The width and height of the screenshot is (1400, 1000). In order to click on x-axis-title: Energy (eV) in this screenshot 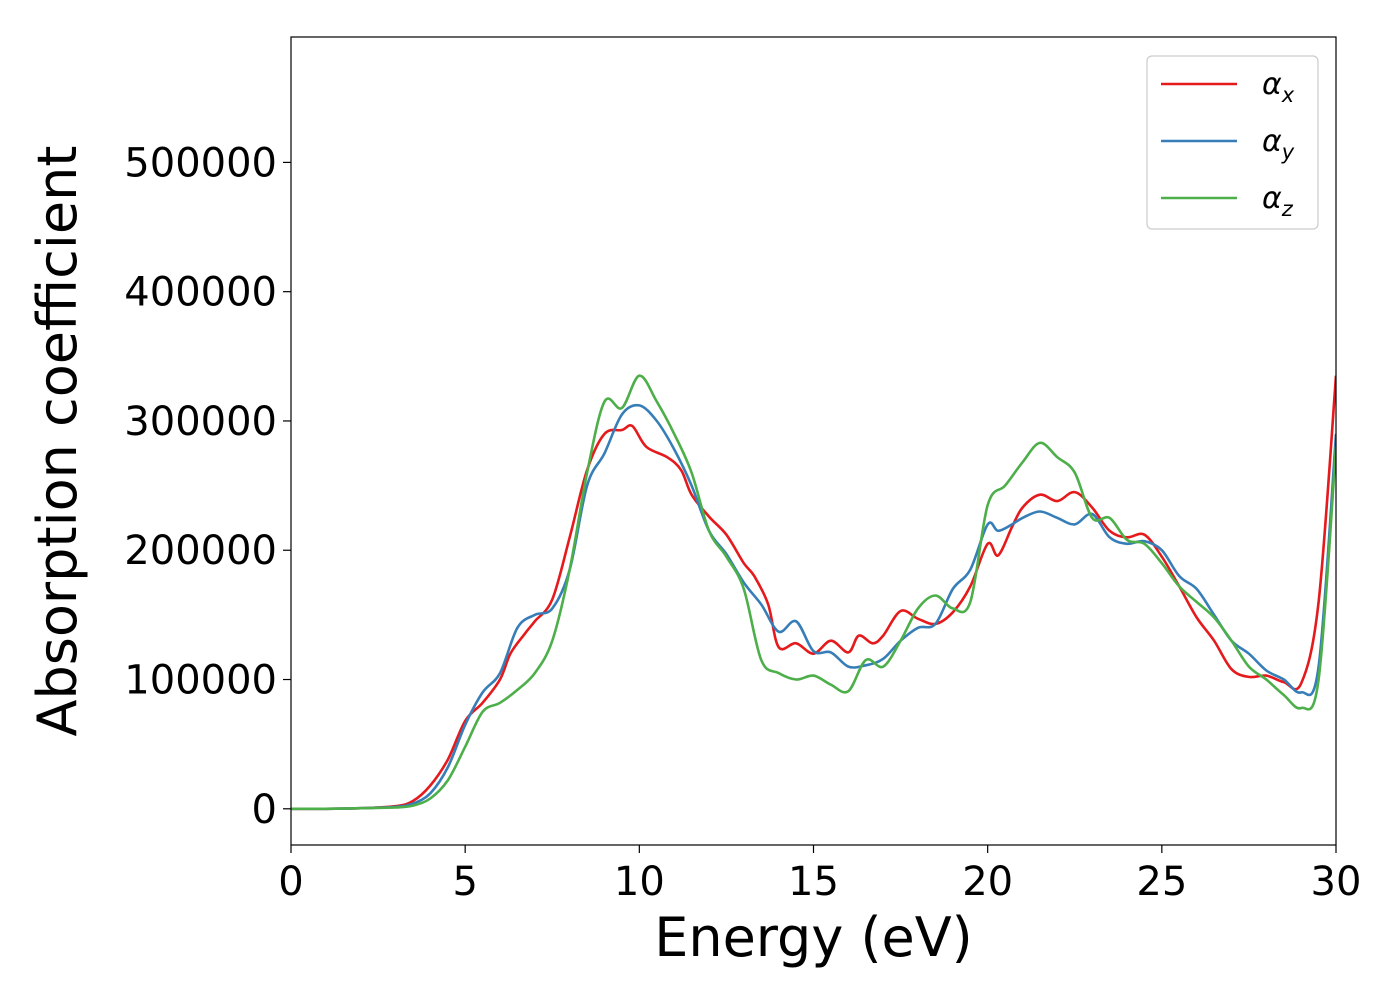, I will do `click(813, 937)`.